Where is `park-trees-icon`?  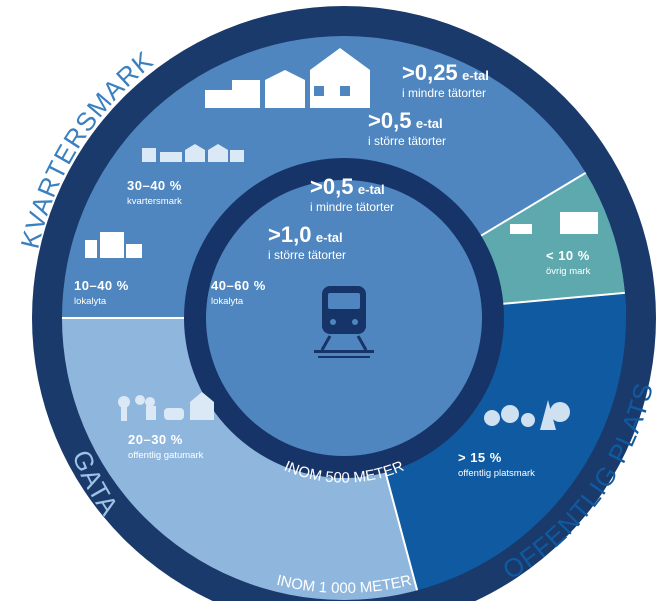
park-trees-icon is located at coordinates (527, 415).